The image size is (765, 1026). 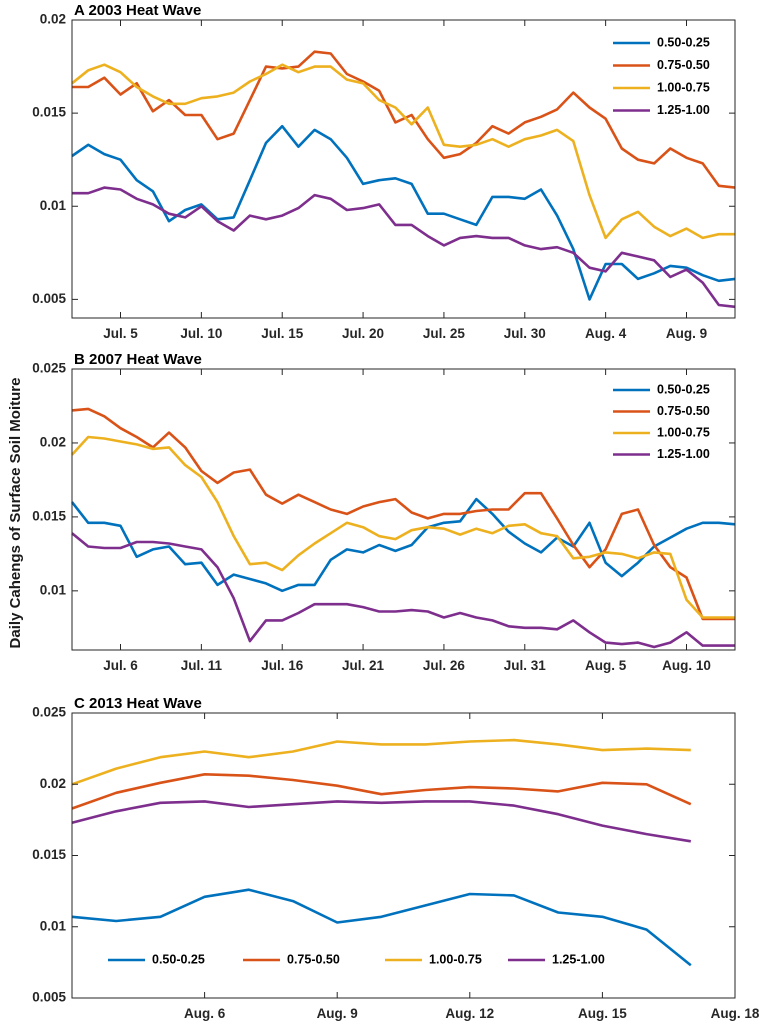 I want to click on y-axis-label: Daily Cahengs of Surface Soil Moiture, so click(x=15, y=513).